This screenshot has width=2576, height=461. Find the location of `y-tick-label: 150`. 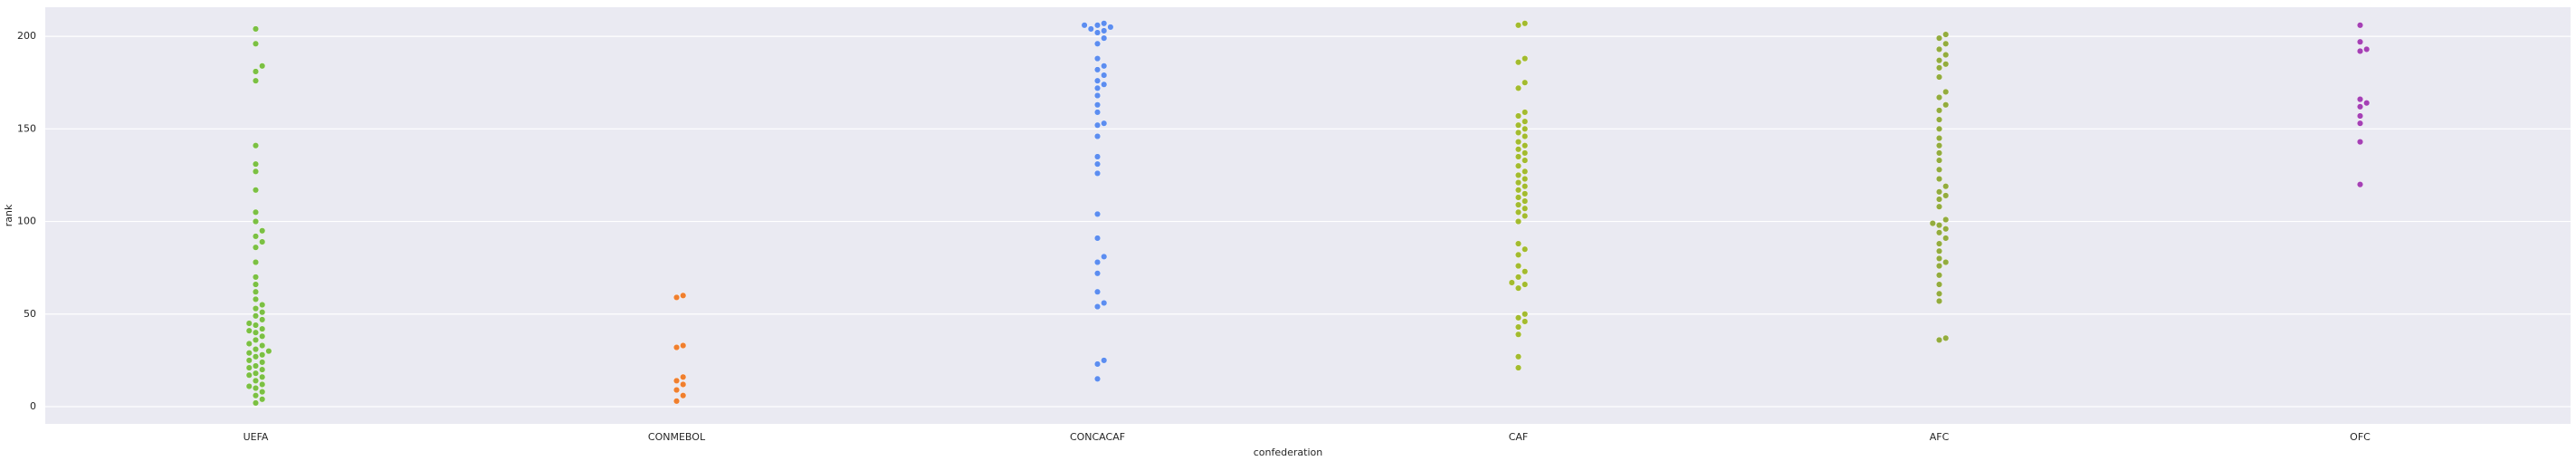

y-tick-label: 150 is located at coordinates (27, 128).